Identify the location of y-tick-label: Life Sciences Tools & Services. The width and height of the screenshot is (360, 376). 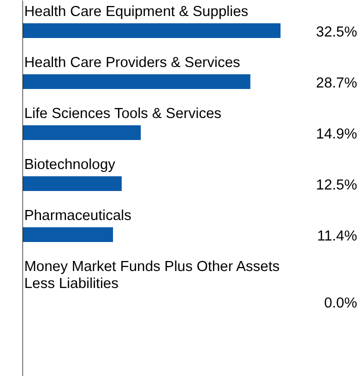
(123, 114).